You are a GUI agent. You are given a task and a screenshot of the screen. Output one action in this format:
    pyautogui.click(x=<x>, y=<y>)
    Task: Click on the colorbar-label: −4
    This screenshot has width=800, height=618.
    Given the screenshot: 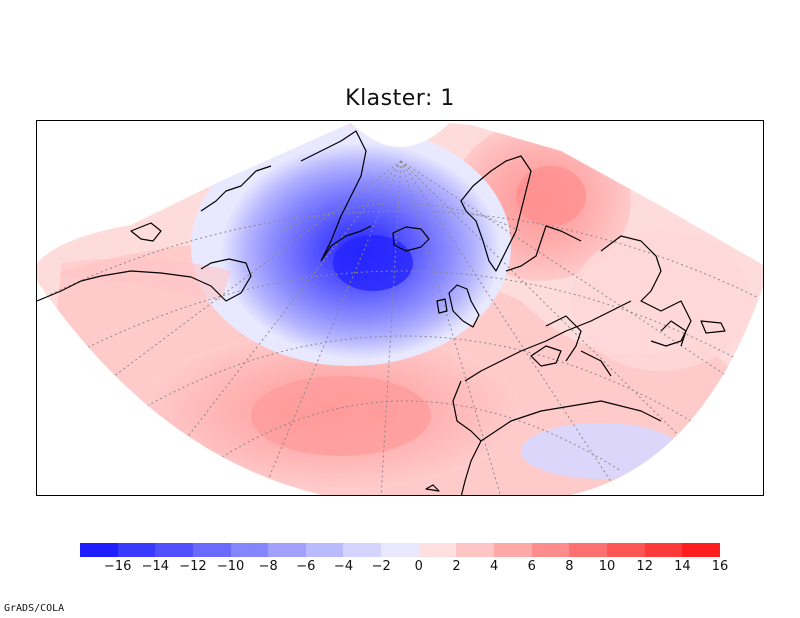 What is the action you would take?
    pyautogui.click(x=343, y=566)
    